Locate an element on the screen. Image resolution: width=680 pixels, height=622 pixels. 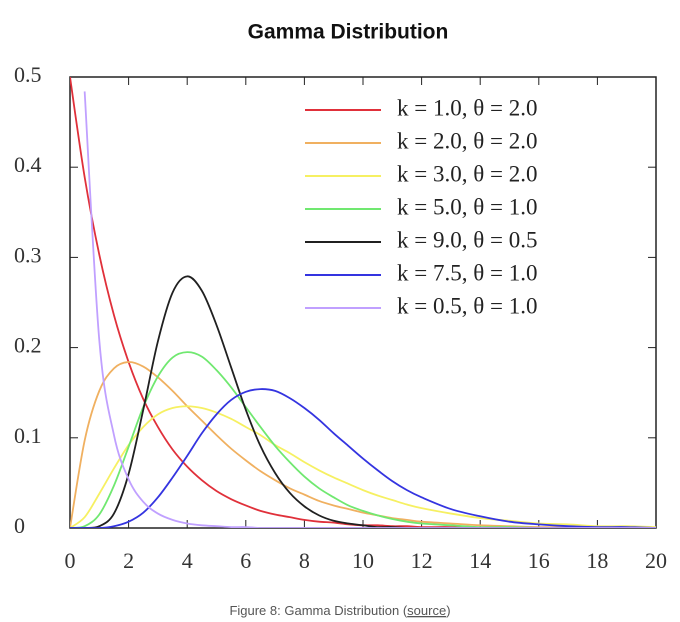
chart-title: Gamma Distribution is located at coordinates (348, 32).